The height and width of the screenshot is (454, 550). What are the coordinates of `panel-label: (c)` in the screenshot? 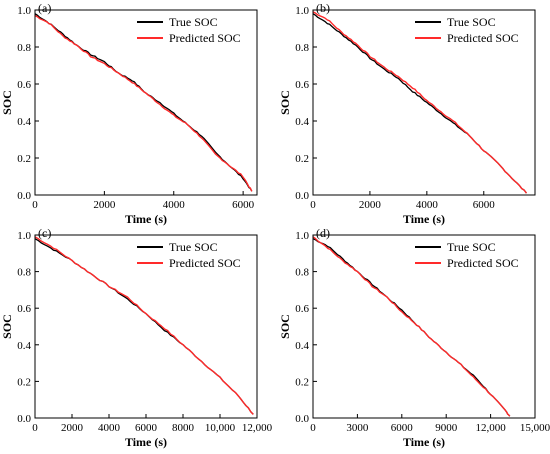 It's located at (44, 233).